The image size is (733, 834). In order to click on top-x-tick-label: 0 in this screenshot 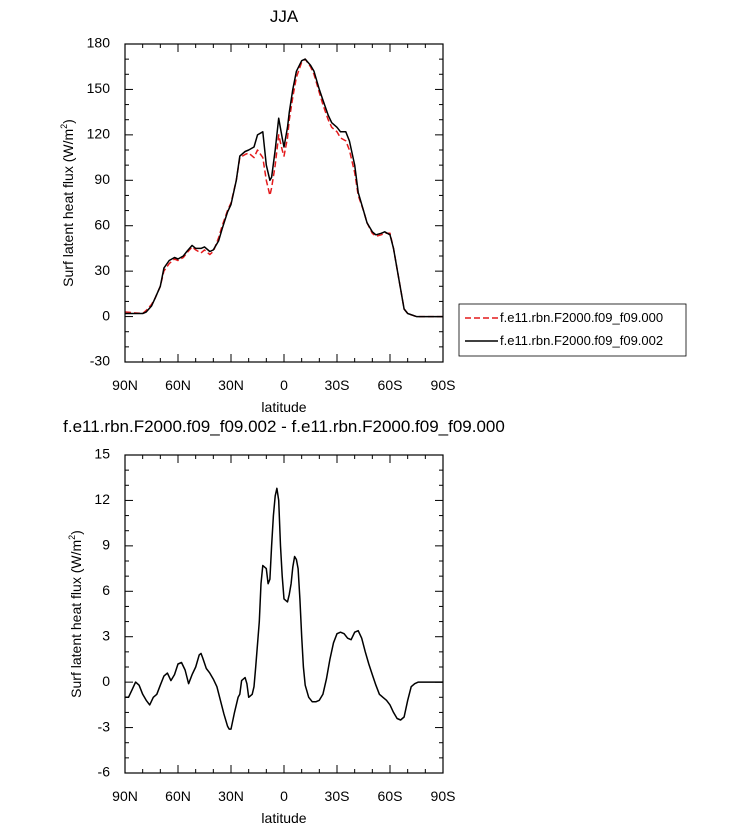, I will do `click(284, 385)`.